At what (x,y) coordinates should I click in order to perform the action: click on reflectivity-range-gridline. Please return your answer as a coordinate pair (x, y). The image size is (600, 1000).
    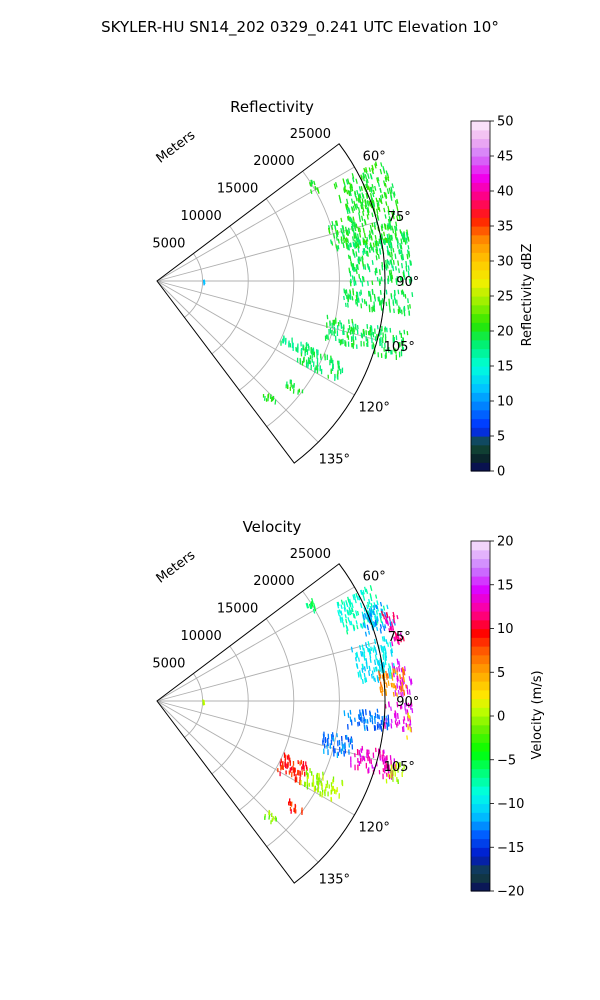
    Looking at the image, I should click on (194, 285).